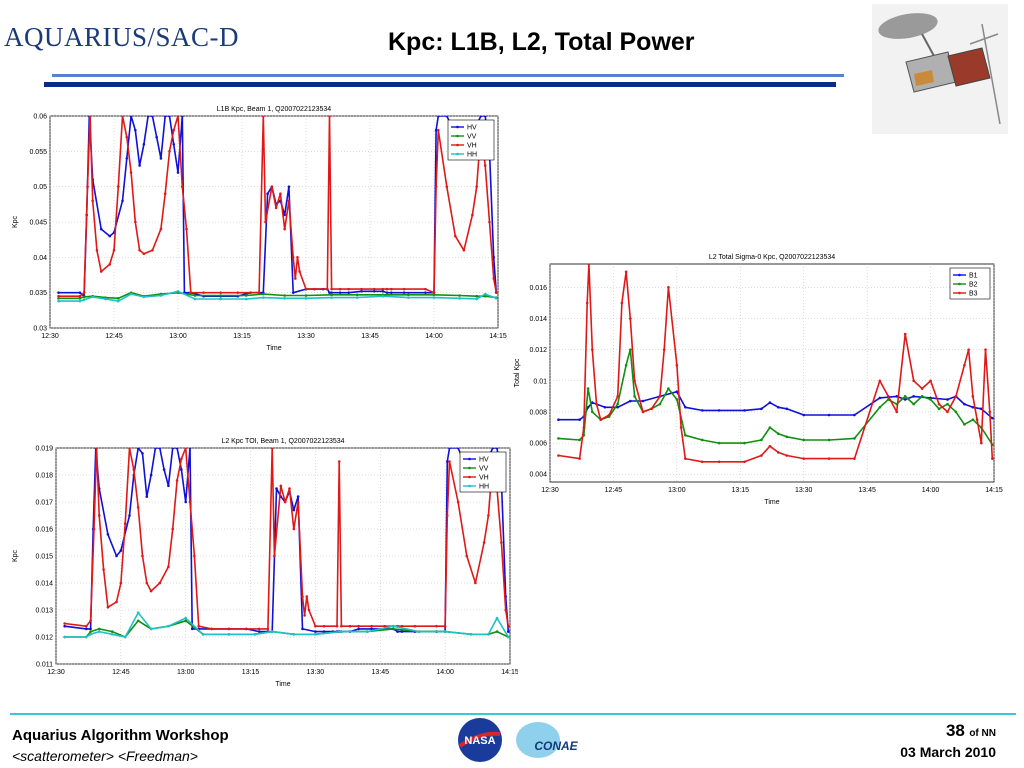 The height and width of the screenshot is (768, 1024). Describe the element at coordinates (538, 444) in the screenshot. I see `y-tick-label: 0.006` at that location.